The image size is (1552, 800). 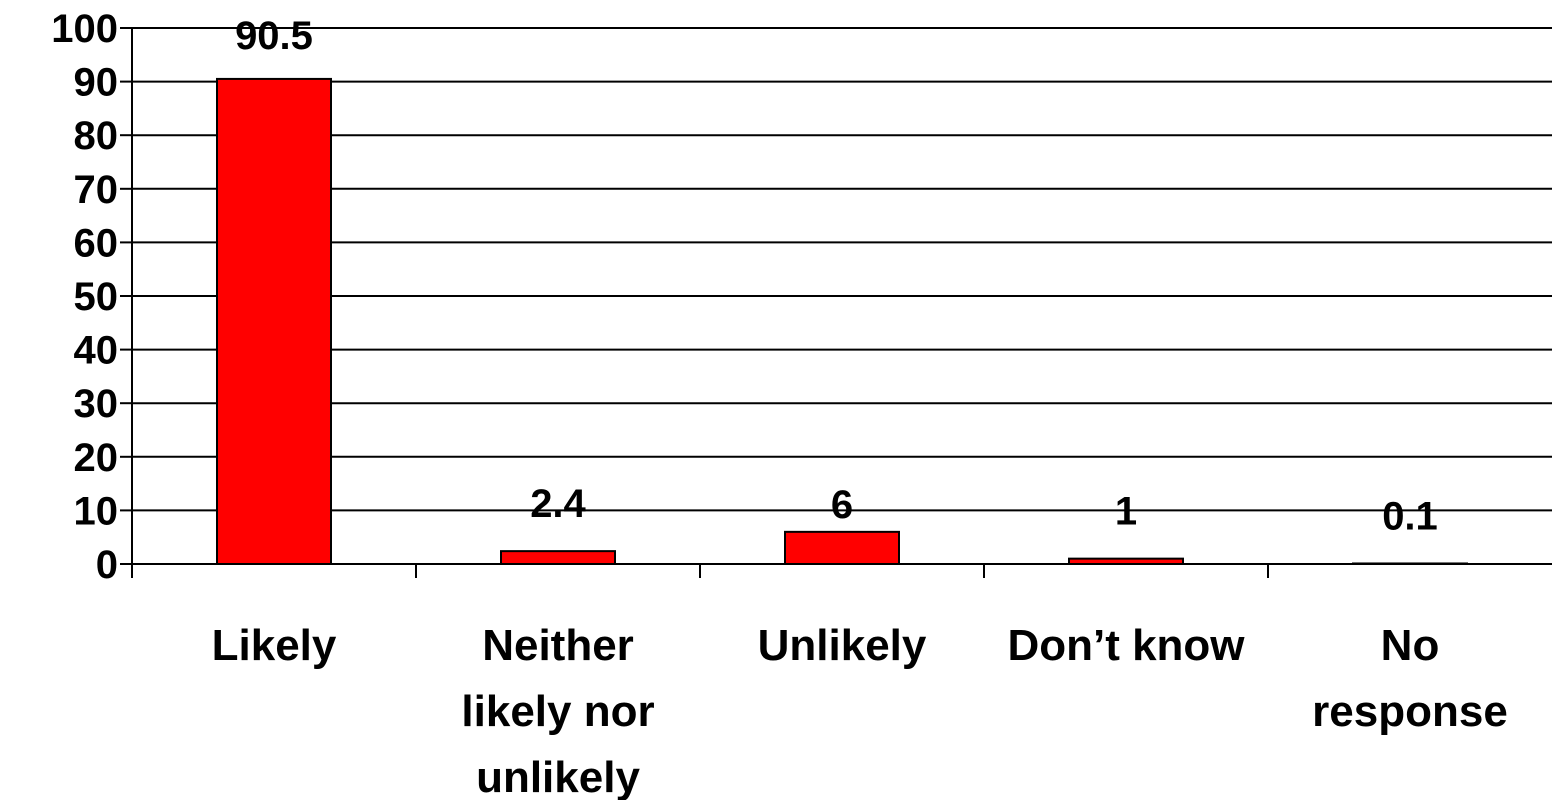 What do you see at coordinates (1410, 711) in the screenshot?
I see `category-label-line: response` at bounding box center [1410, 711].